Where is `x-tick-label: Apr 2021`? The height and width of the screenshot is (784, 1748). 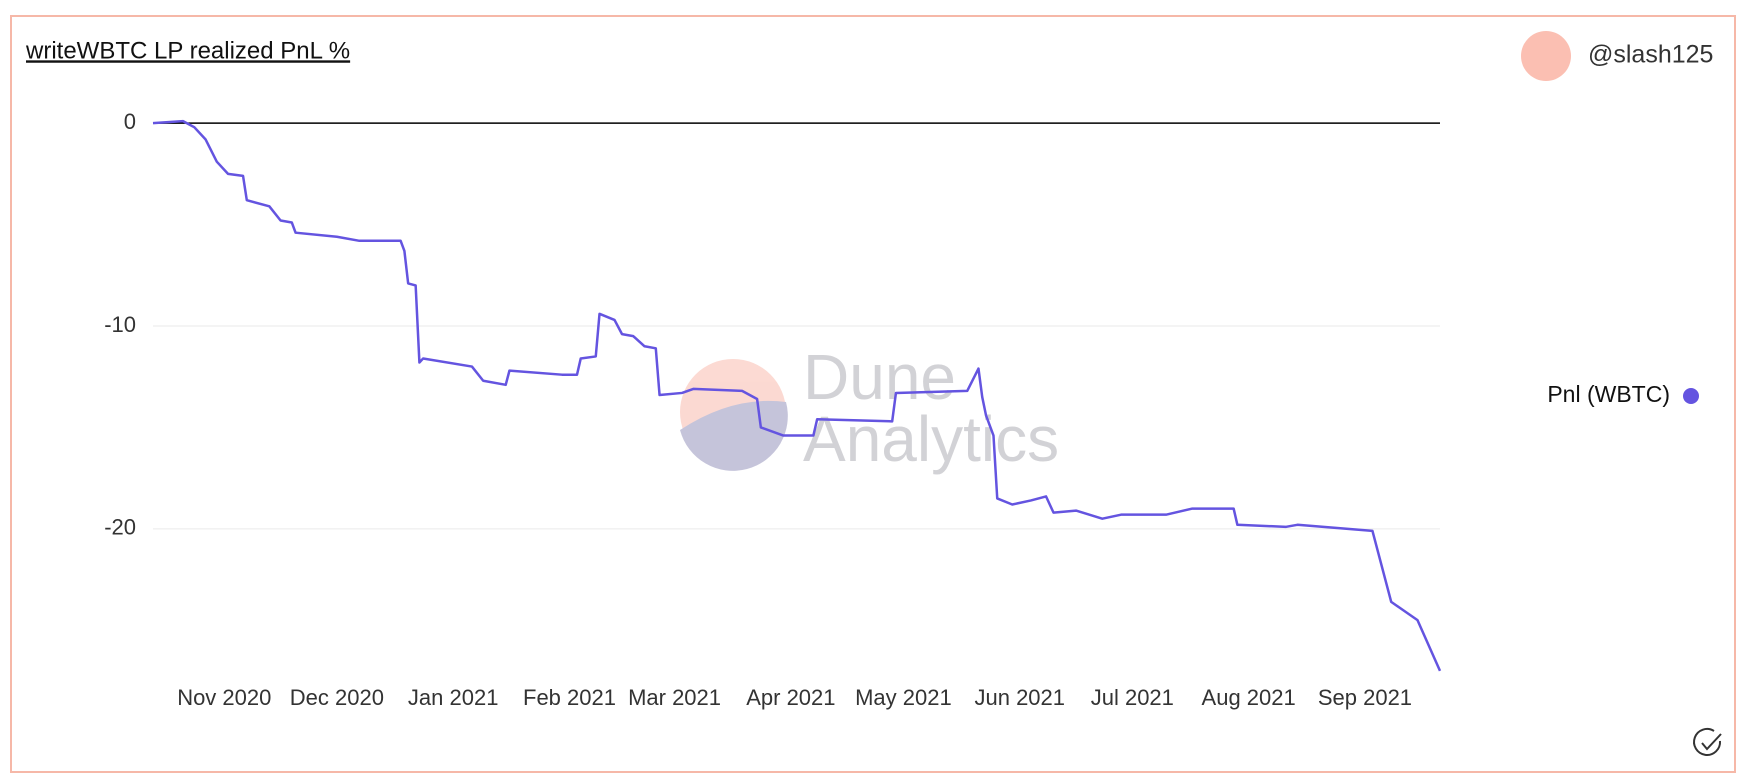 x-tick-label: Apr 2021 is located at coordinates (790, 697).